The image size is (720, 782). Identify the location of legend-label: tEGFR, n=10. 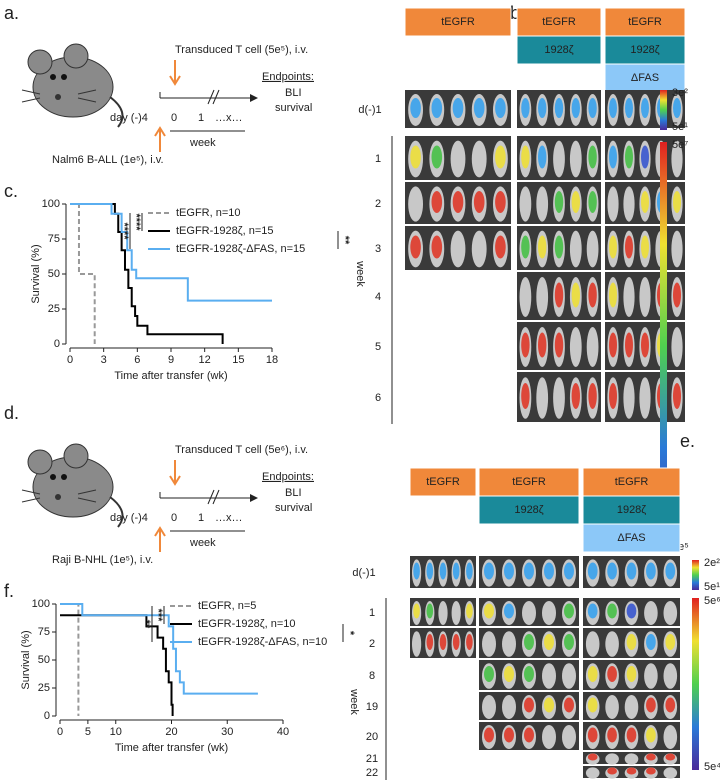
(208, 213).